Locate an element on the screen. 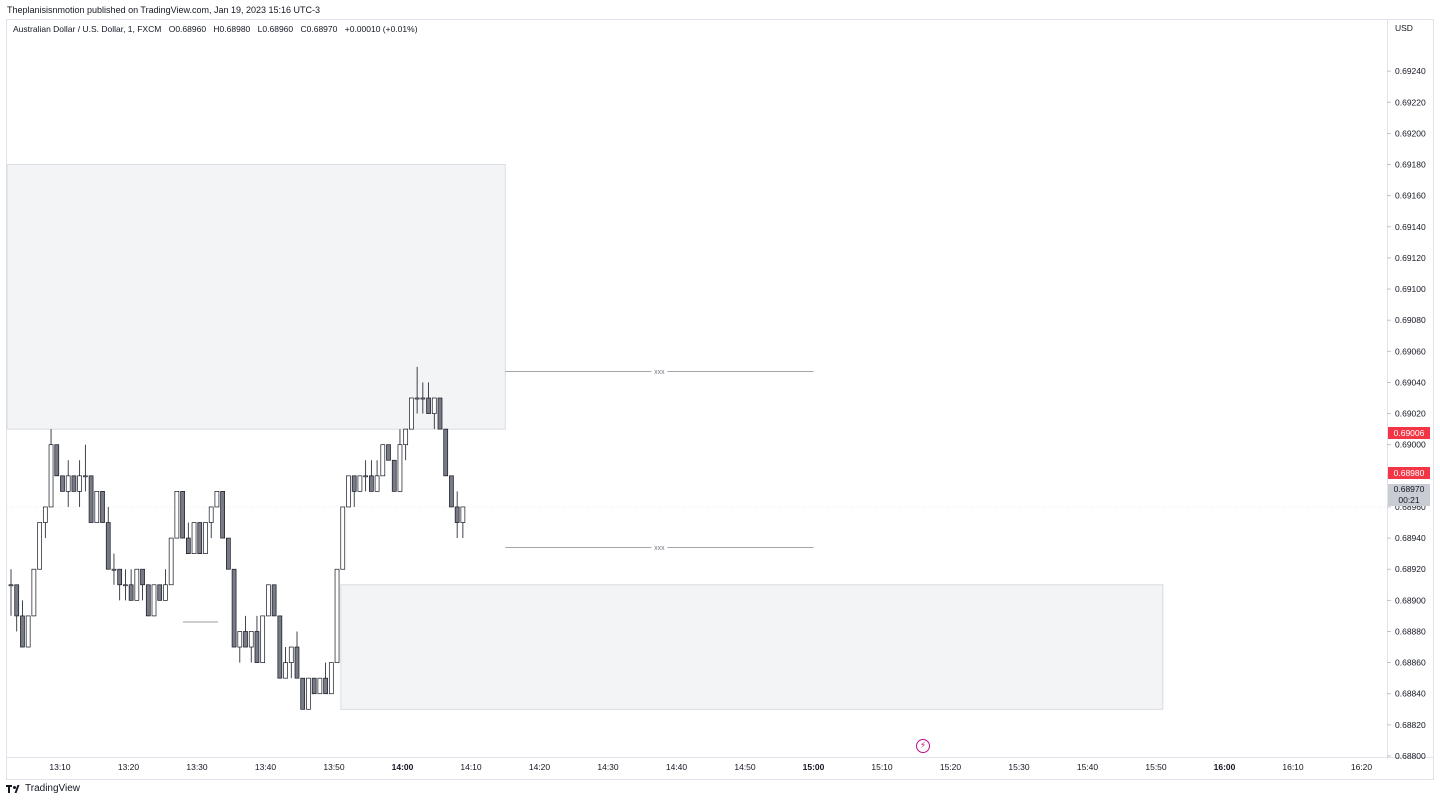  y-tick-label: 0.68880 is located at coordinates (1410, 631).